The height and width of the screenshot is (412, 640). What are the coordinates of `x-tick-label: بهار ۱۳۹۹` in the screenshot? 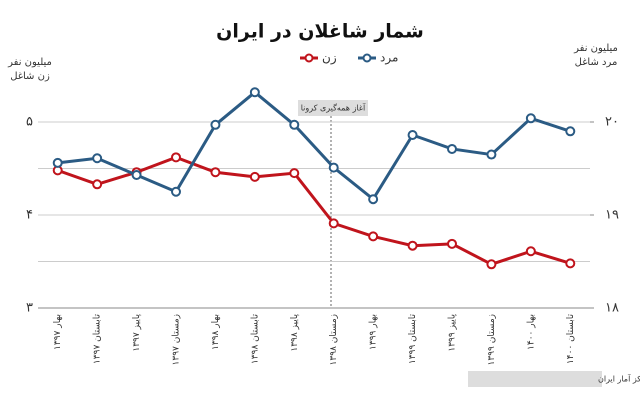 It's located at (374, 332).